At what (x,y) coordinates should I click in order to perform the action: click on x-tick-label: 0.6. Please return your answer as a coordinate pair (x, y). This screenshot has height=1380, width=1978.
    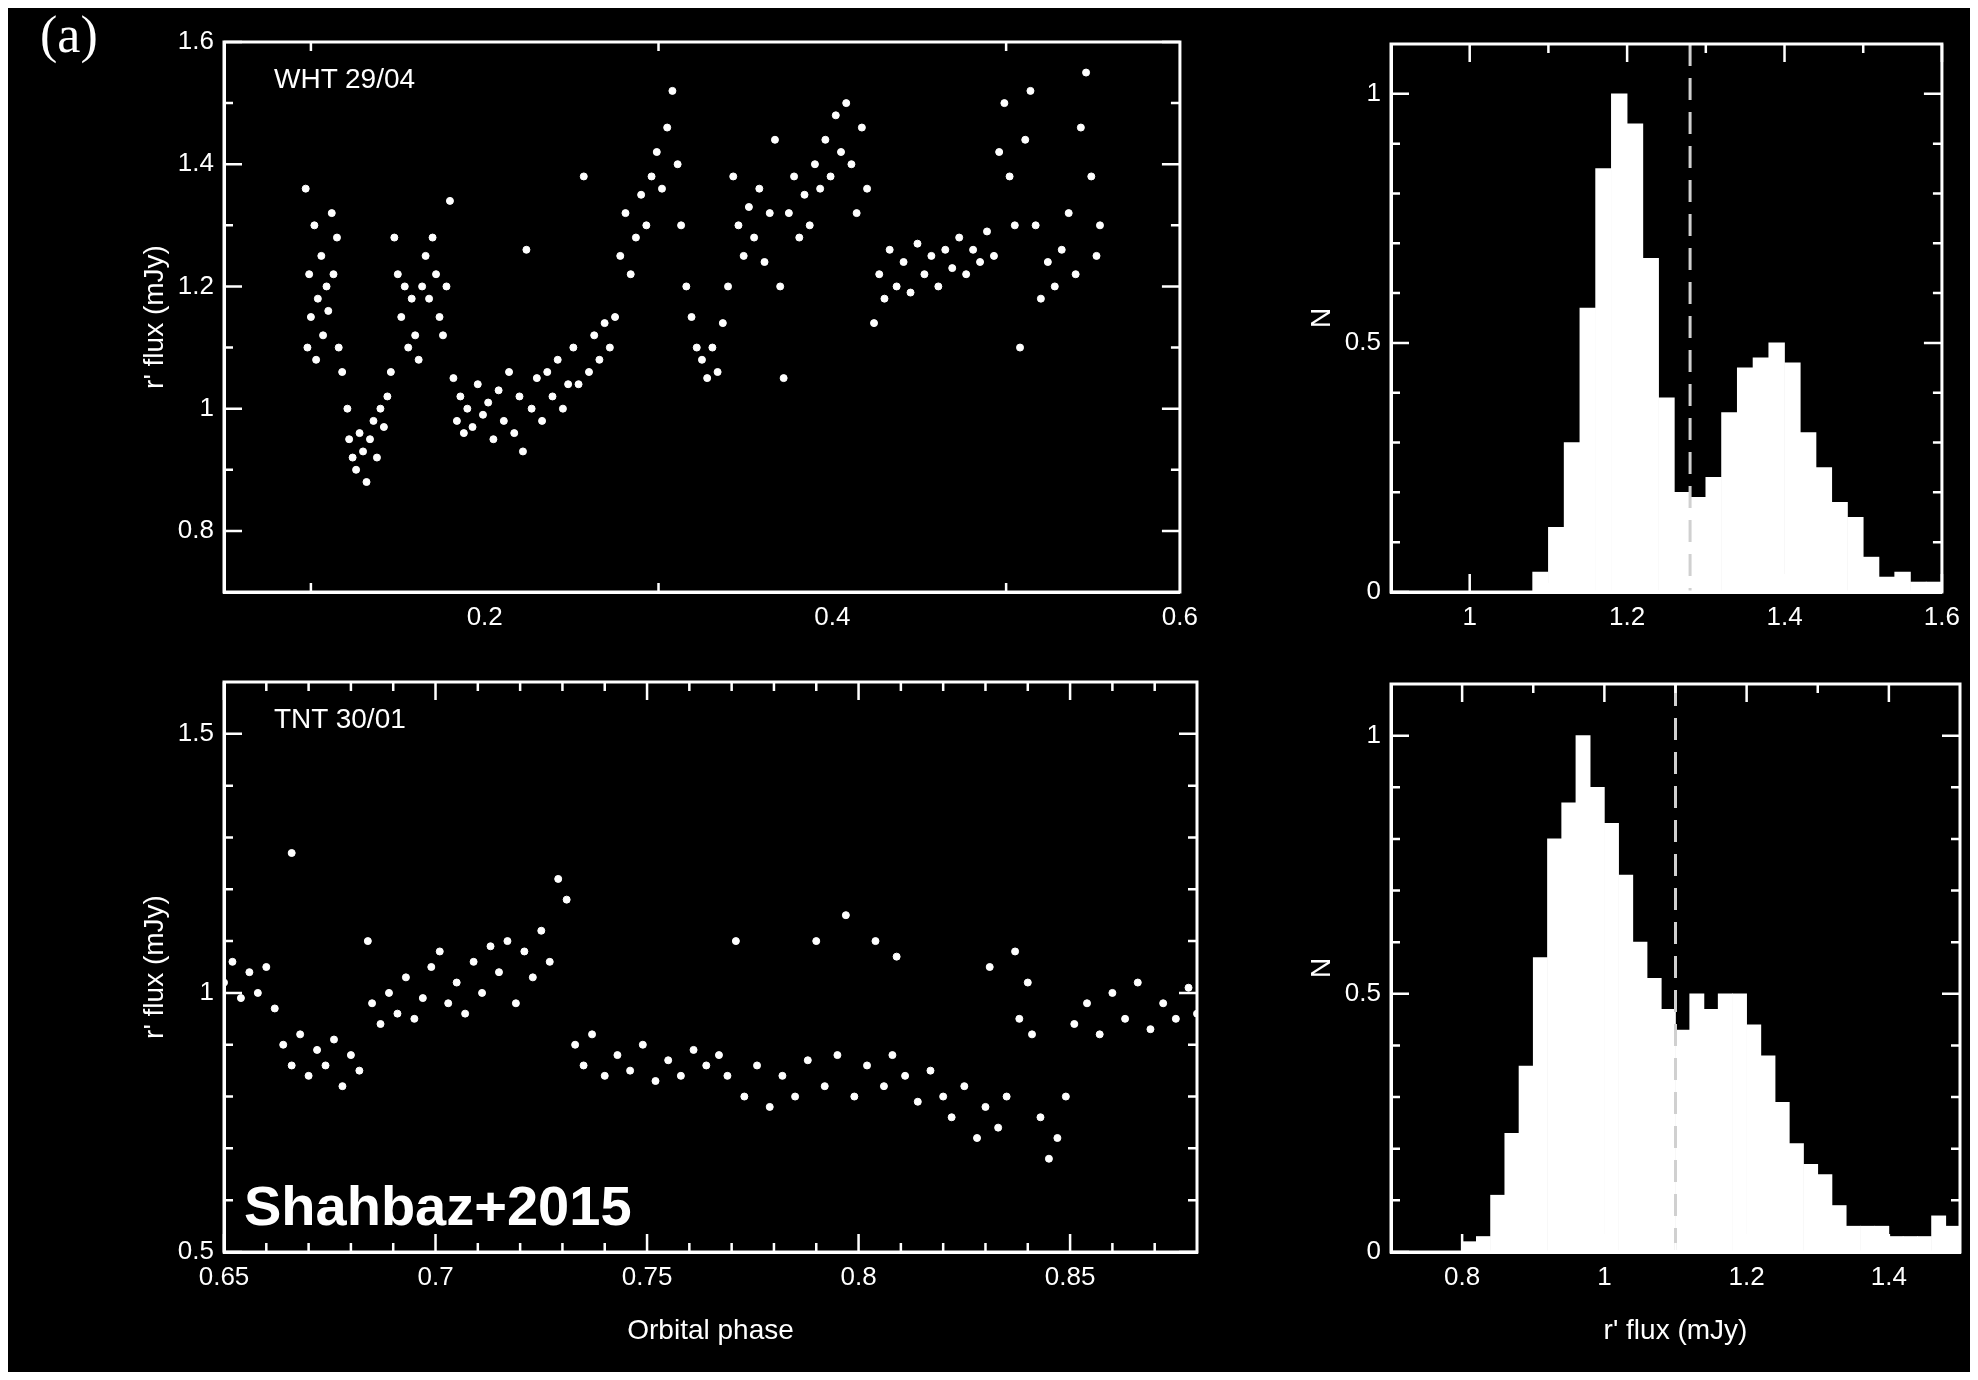
    Looking at the image, I should click on (1180, 615).